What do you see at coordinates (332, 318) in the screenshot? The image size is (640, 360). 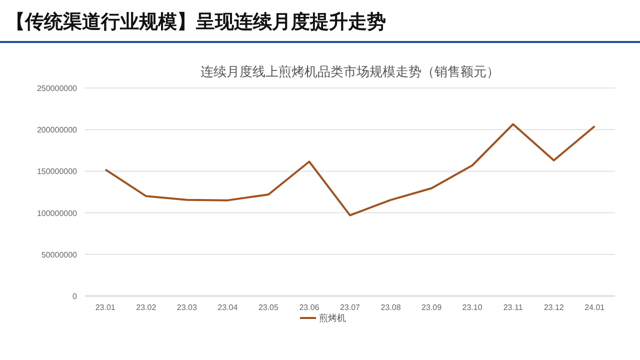 I see `legend-label: 煎烤机` at bounding box center [332, 318].